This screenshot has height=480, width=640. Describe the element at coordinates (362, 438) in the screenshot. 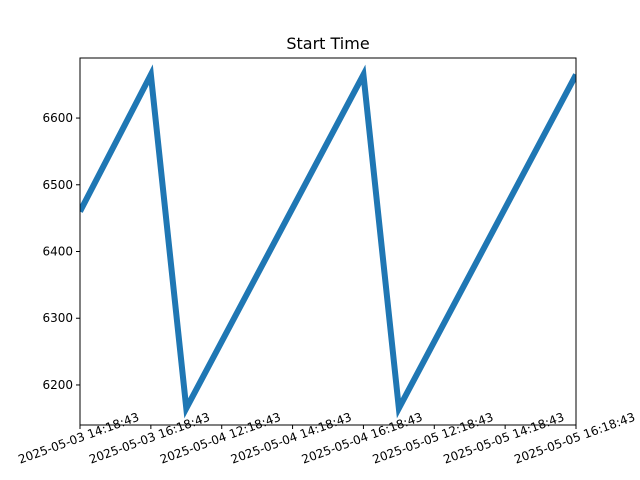

I see `x-tick-label: 2025-05-04 16:18:43` at that location.